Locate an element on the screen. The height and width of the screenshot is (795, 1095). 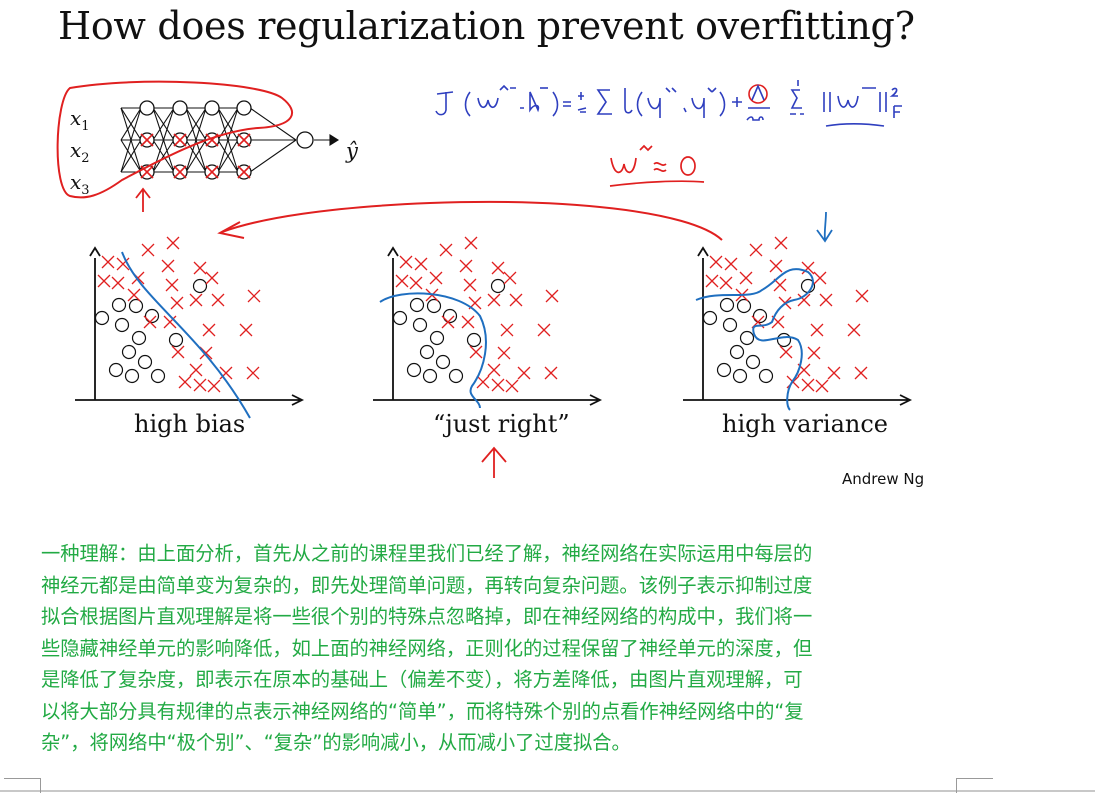
note-line: 神经元都是由简单变为复杂的，即先处理简单问题，再转向复杂问题。该例子表示抑制过度 is located at coordinates (427, 585).